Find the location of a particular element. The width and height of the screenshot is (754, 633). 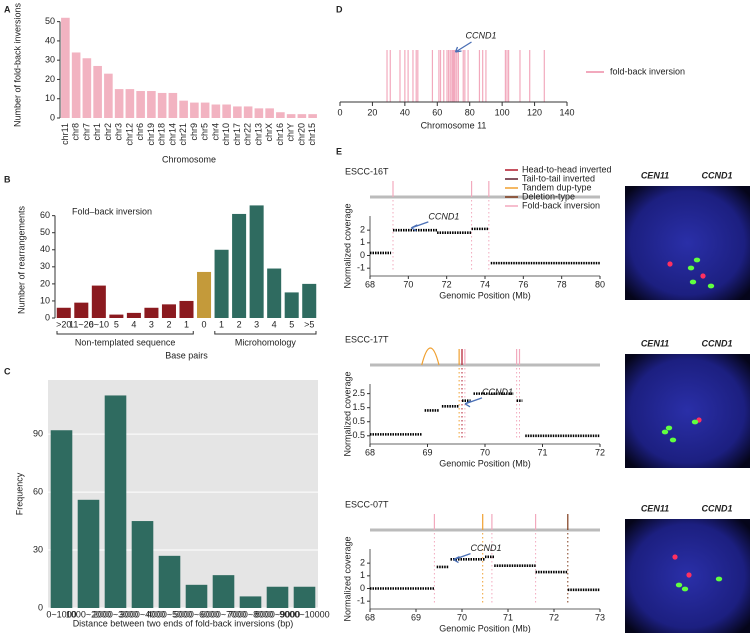

y-axis-label: Number of fold-back inversions is located at coordinates (17, 64).